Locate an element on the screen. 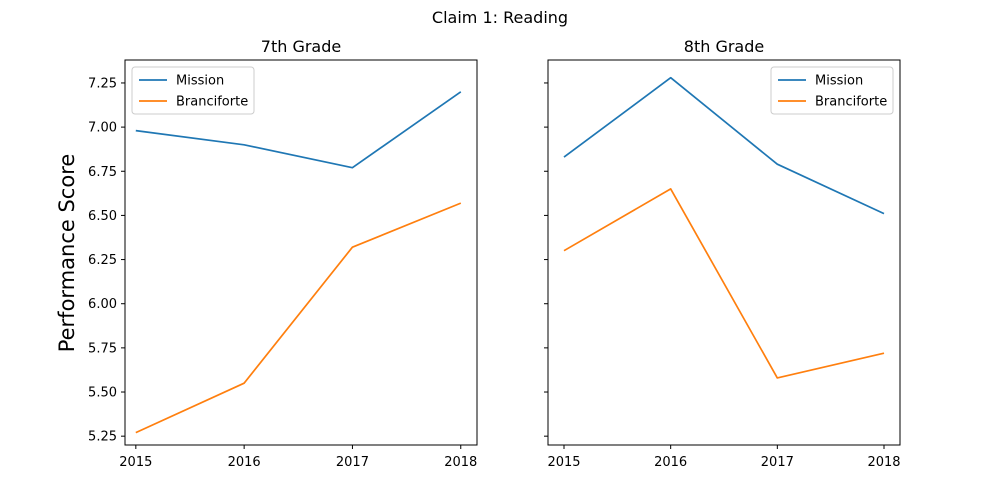 This screenshot has height=500, width=1000. panel-title: 7th Grade is located at coordinates (301, 46).